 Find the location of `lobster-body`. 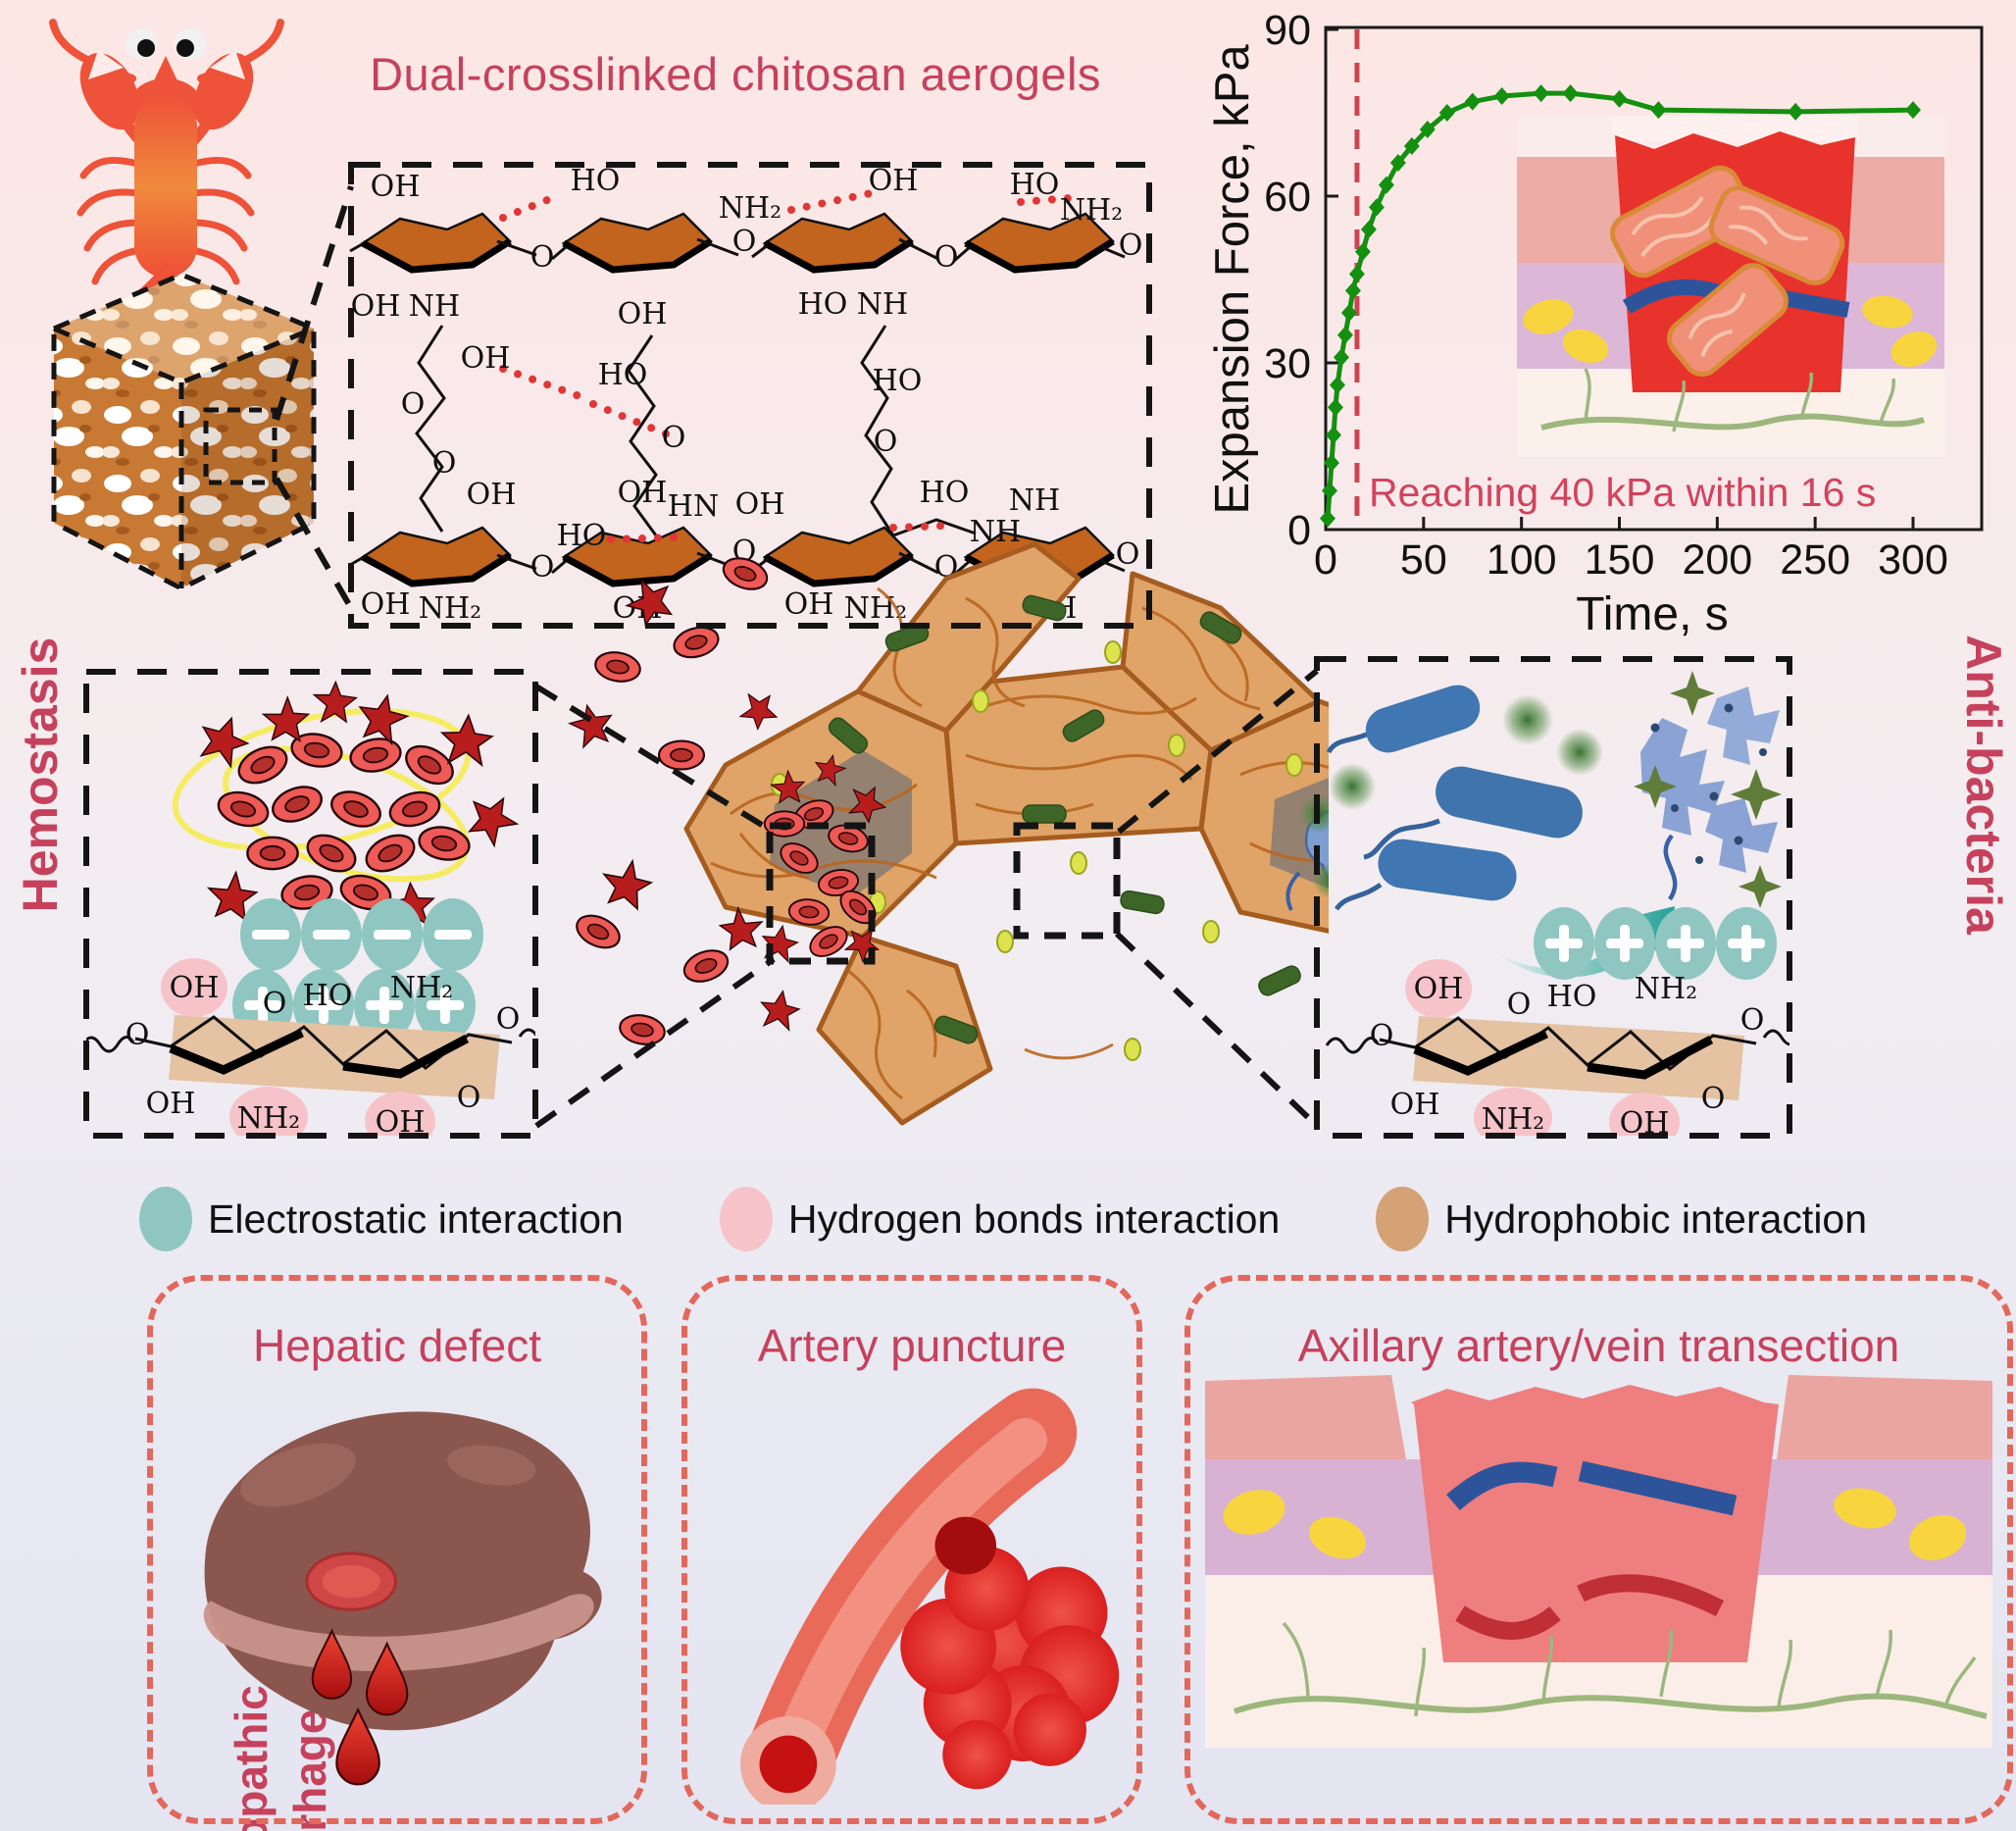

lobster-body is located at coordinates (165, 186).